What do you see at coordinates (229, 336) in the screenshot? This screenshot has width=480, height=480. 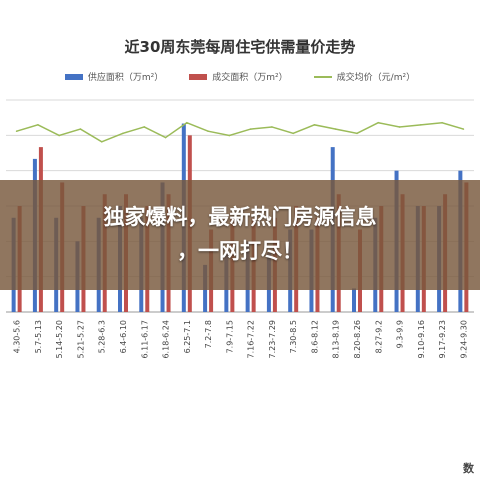 I see `x-tick-label: 7.9-7.15` at bounding box center [229, 336].